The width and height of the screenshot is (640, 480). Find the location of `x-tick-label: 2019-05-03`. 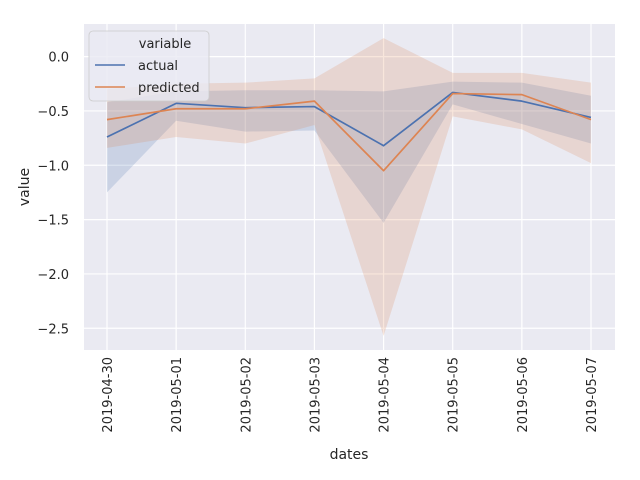

x-tick-label: 2019-05-03 is located at coordinates (315, 395).